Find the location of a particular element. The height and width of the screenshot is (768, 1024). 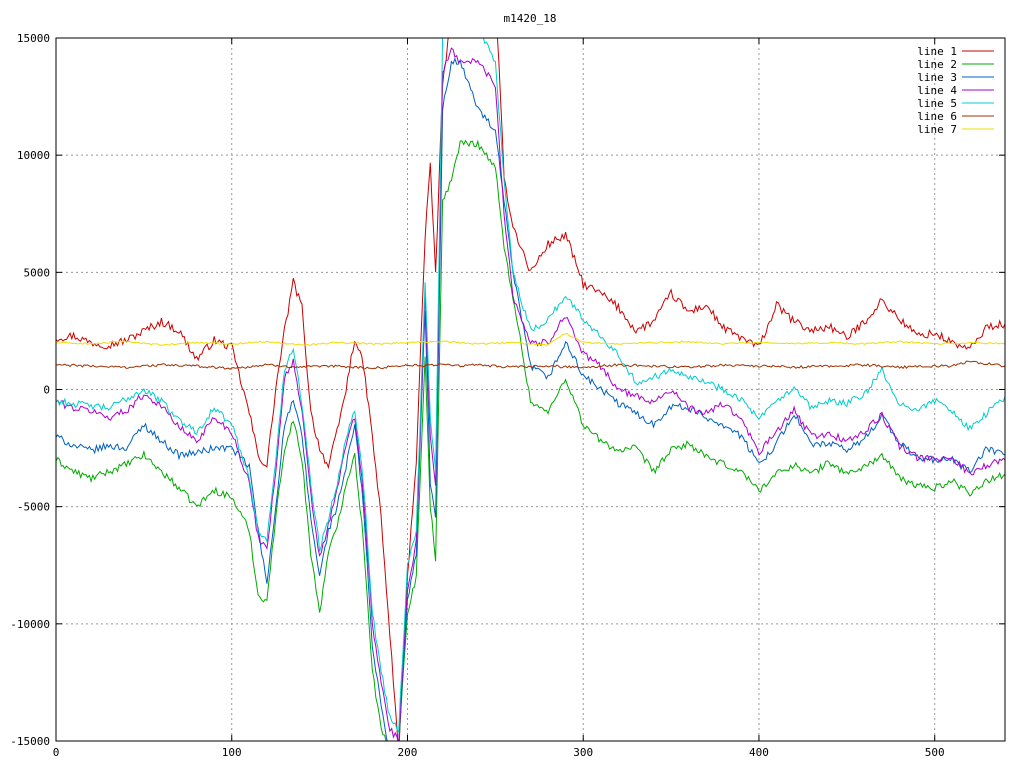

legend-label-5: line 5 is located at coordinates (937, 103).